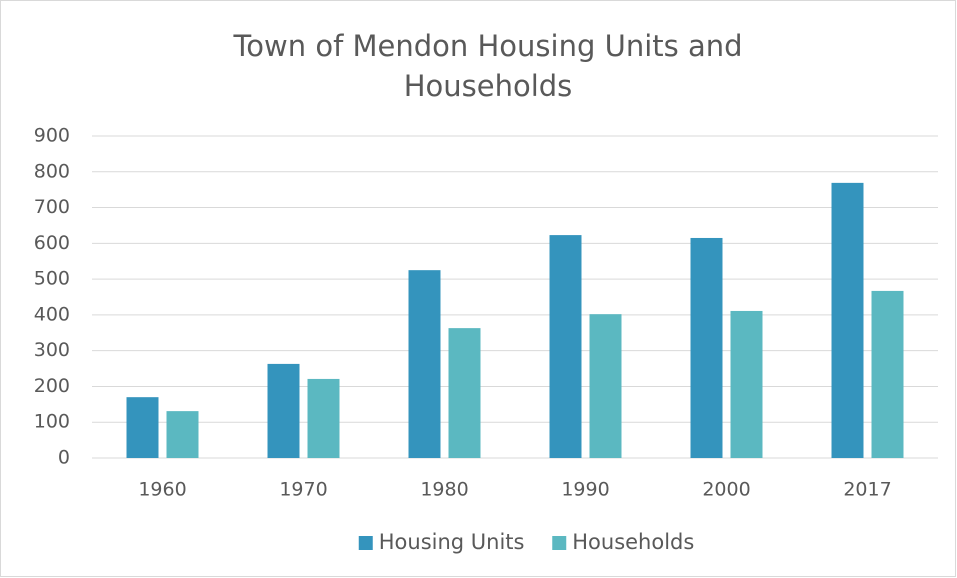 This screenshot has height=578, width=957. What do you see at coordinates (52, 171) in the screenshot?
I see `y-tick-label: 800` at bounding box center [52, 171].